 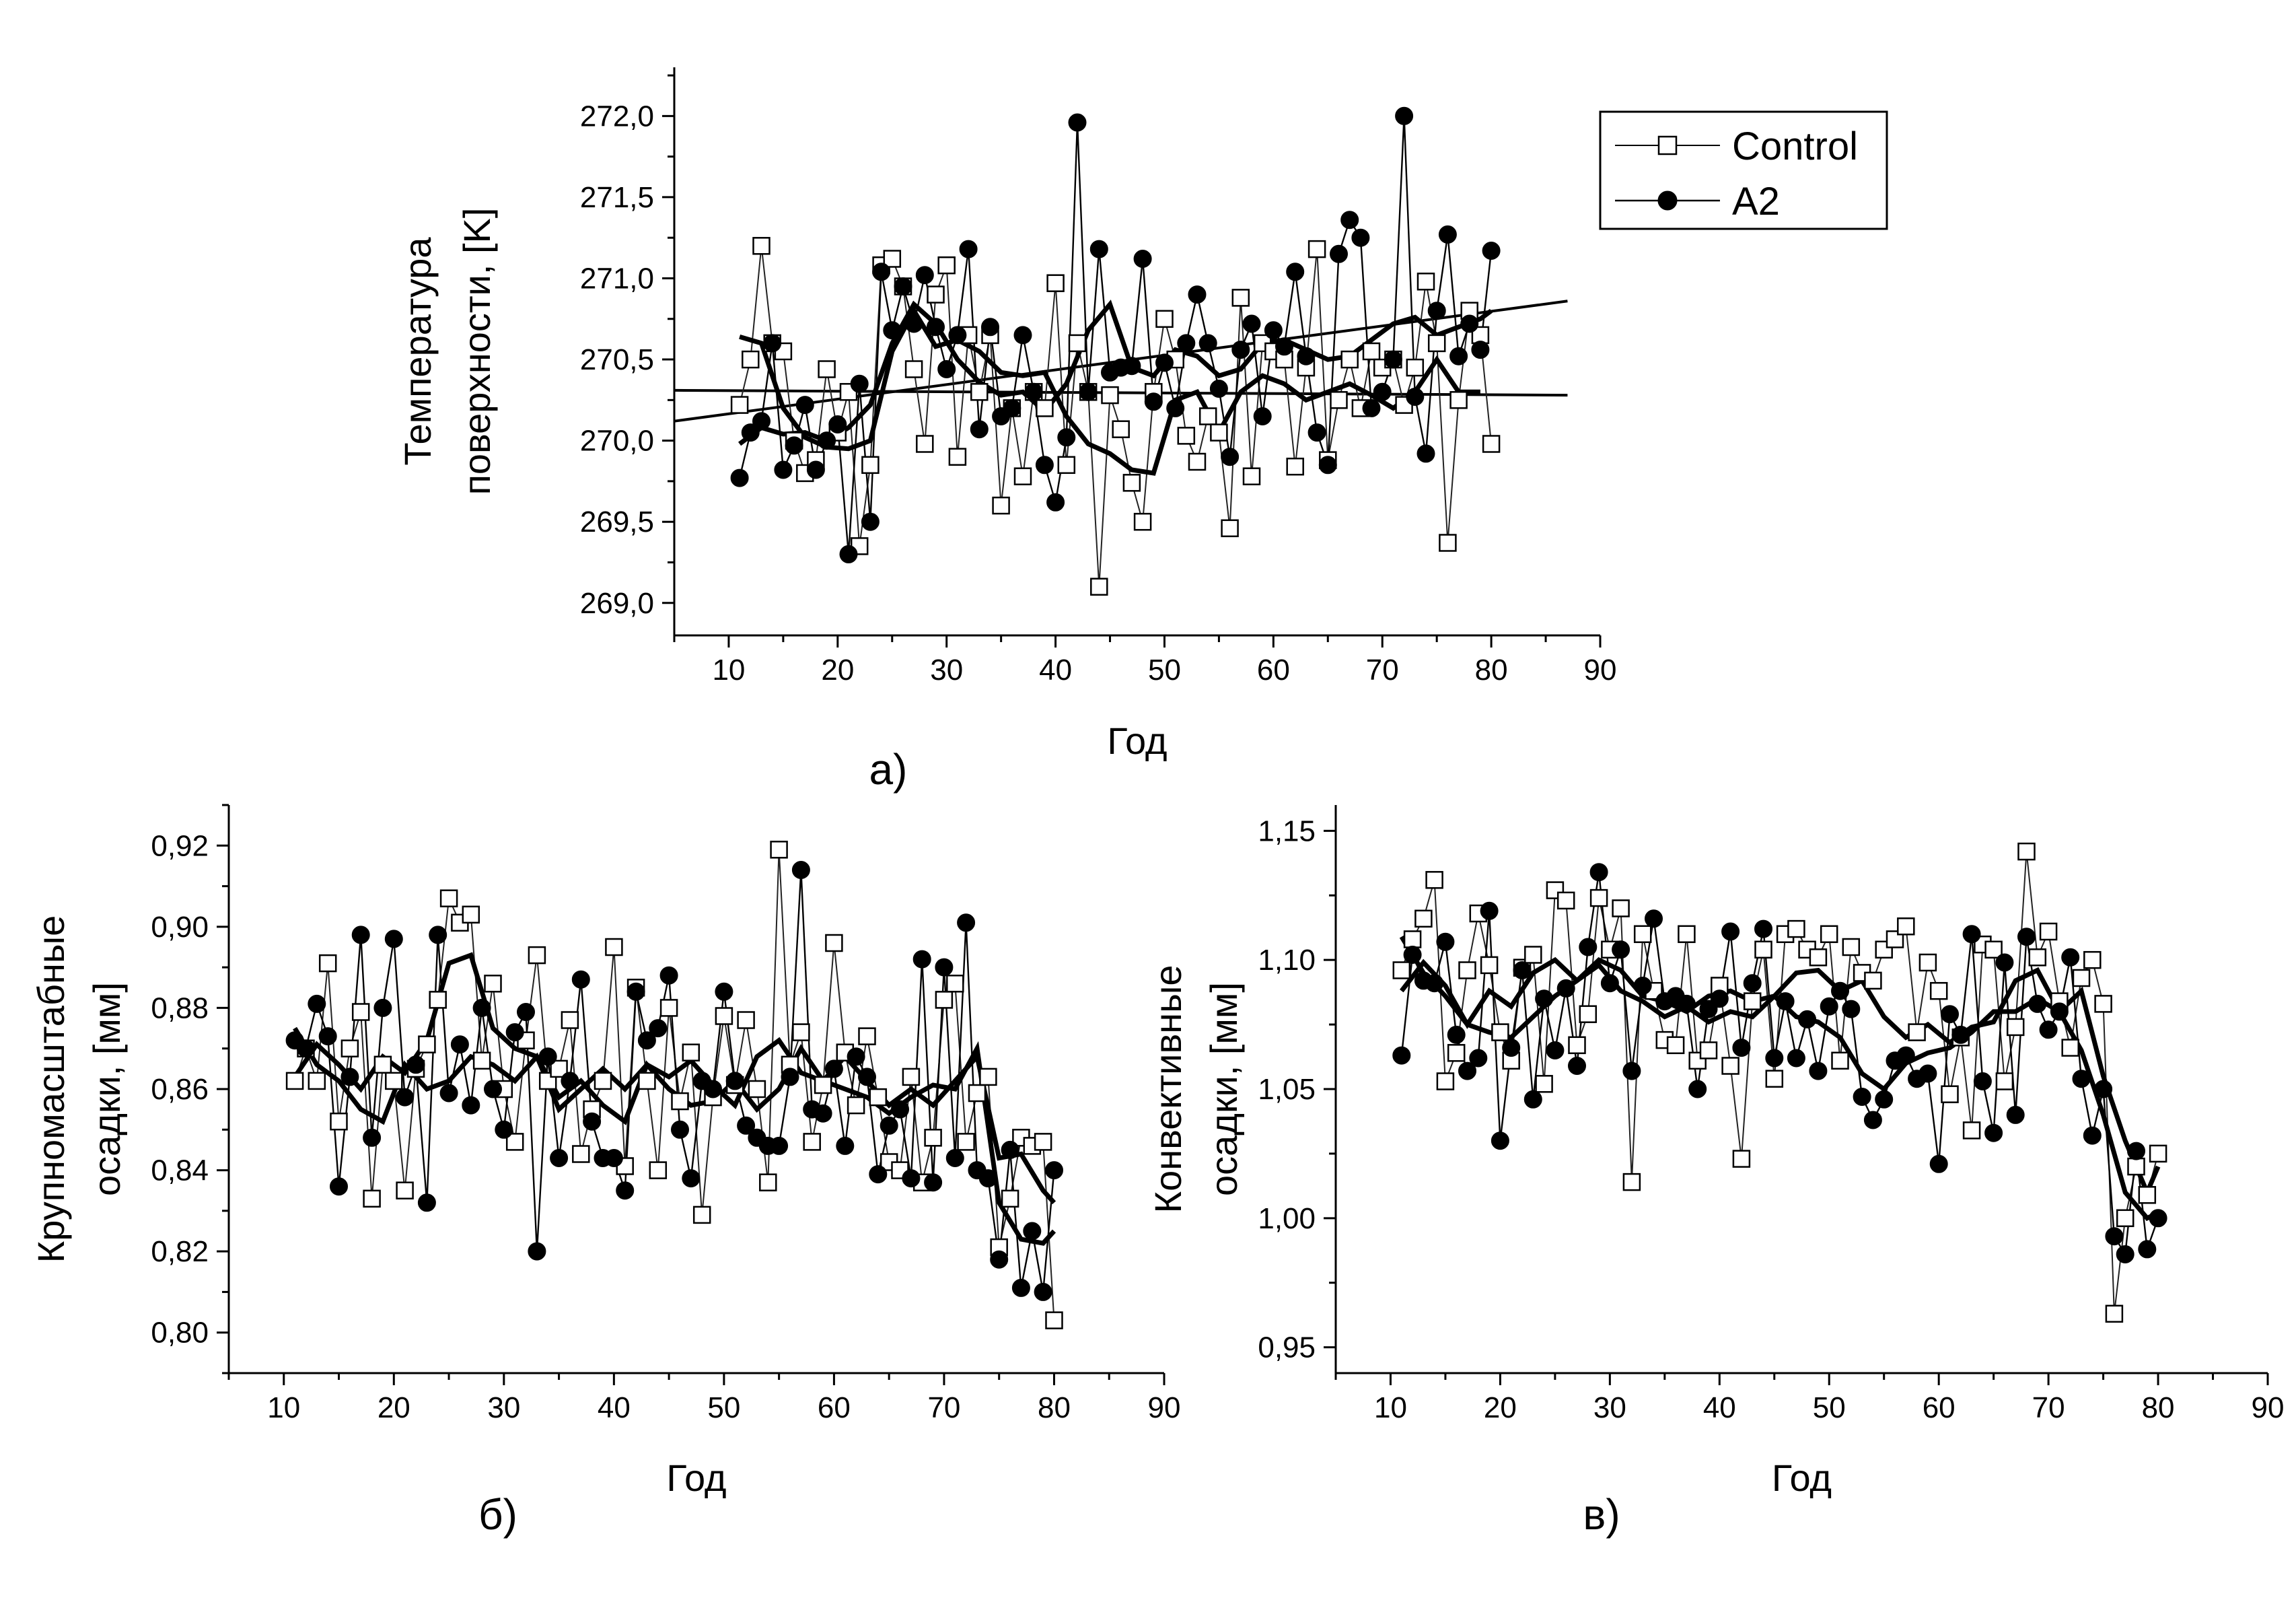 What do you see at coordinates (51, 1089) in the screenshot?
I see `y-axis-title-line: Крупномасштабные` at bounding box center [51, 1089].